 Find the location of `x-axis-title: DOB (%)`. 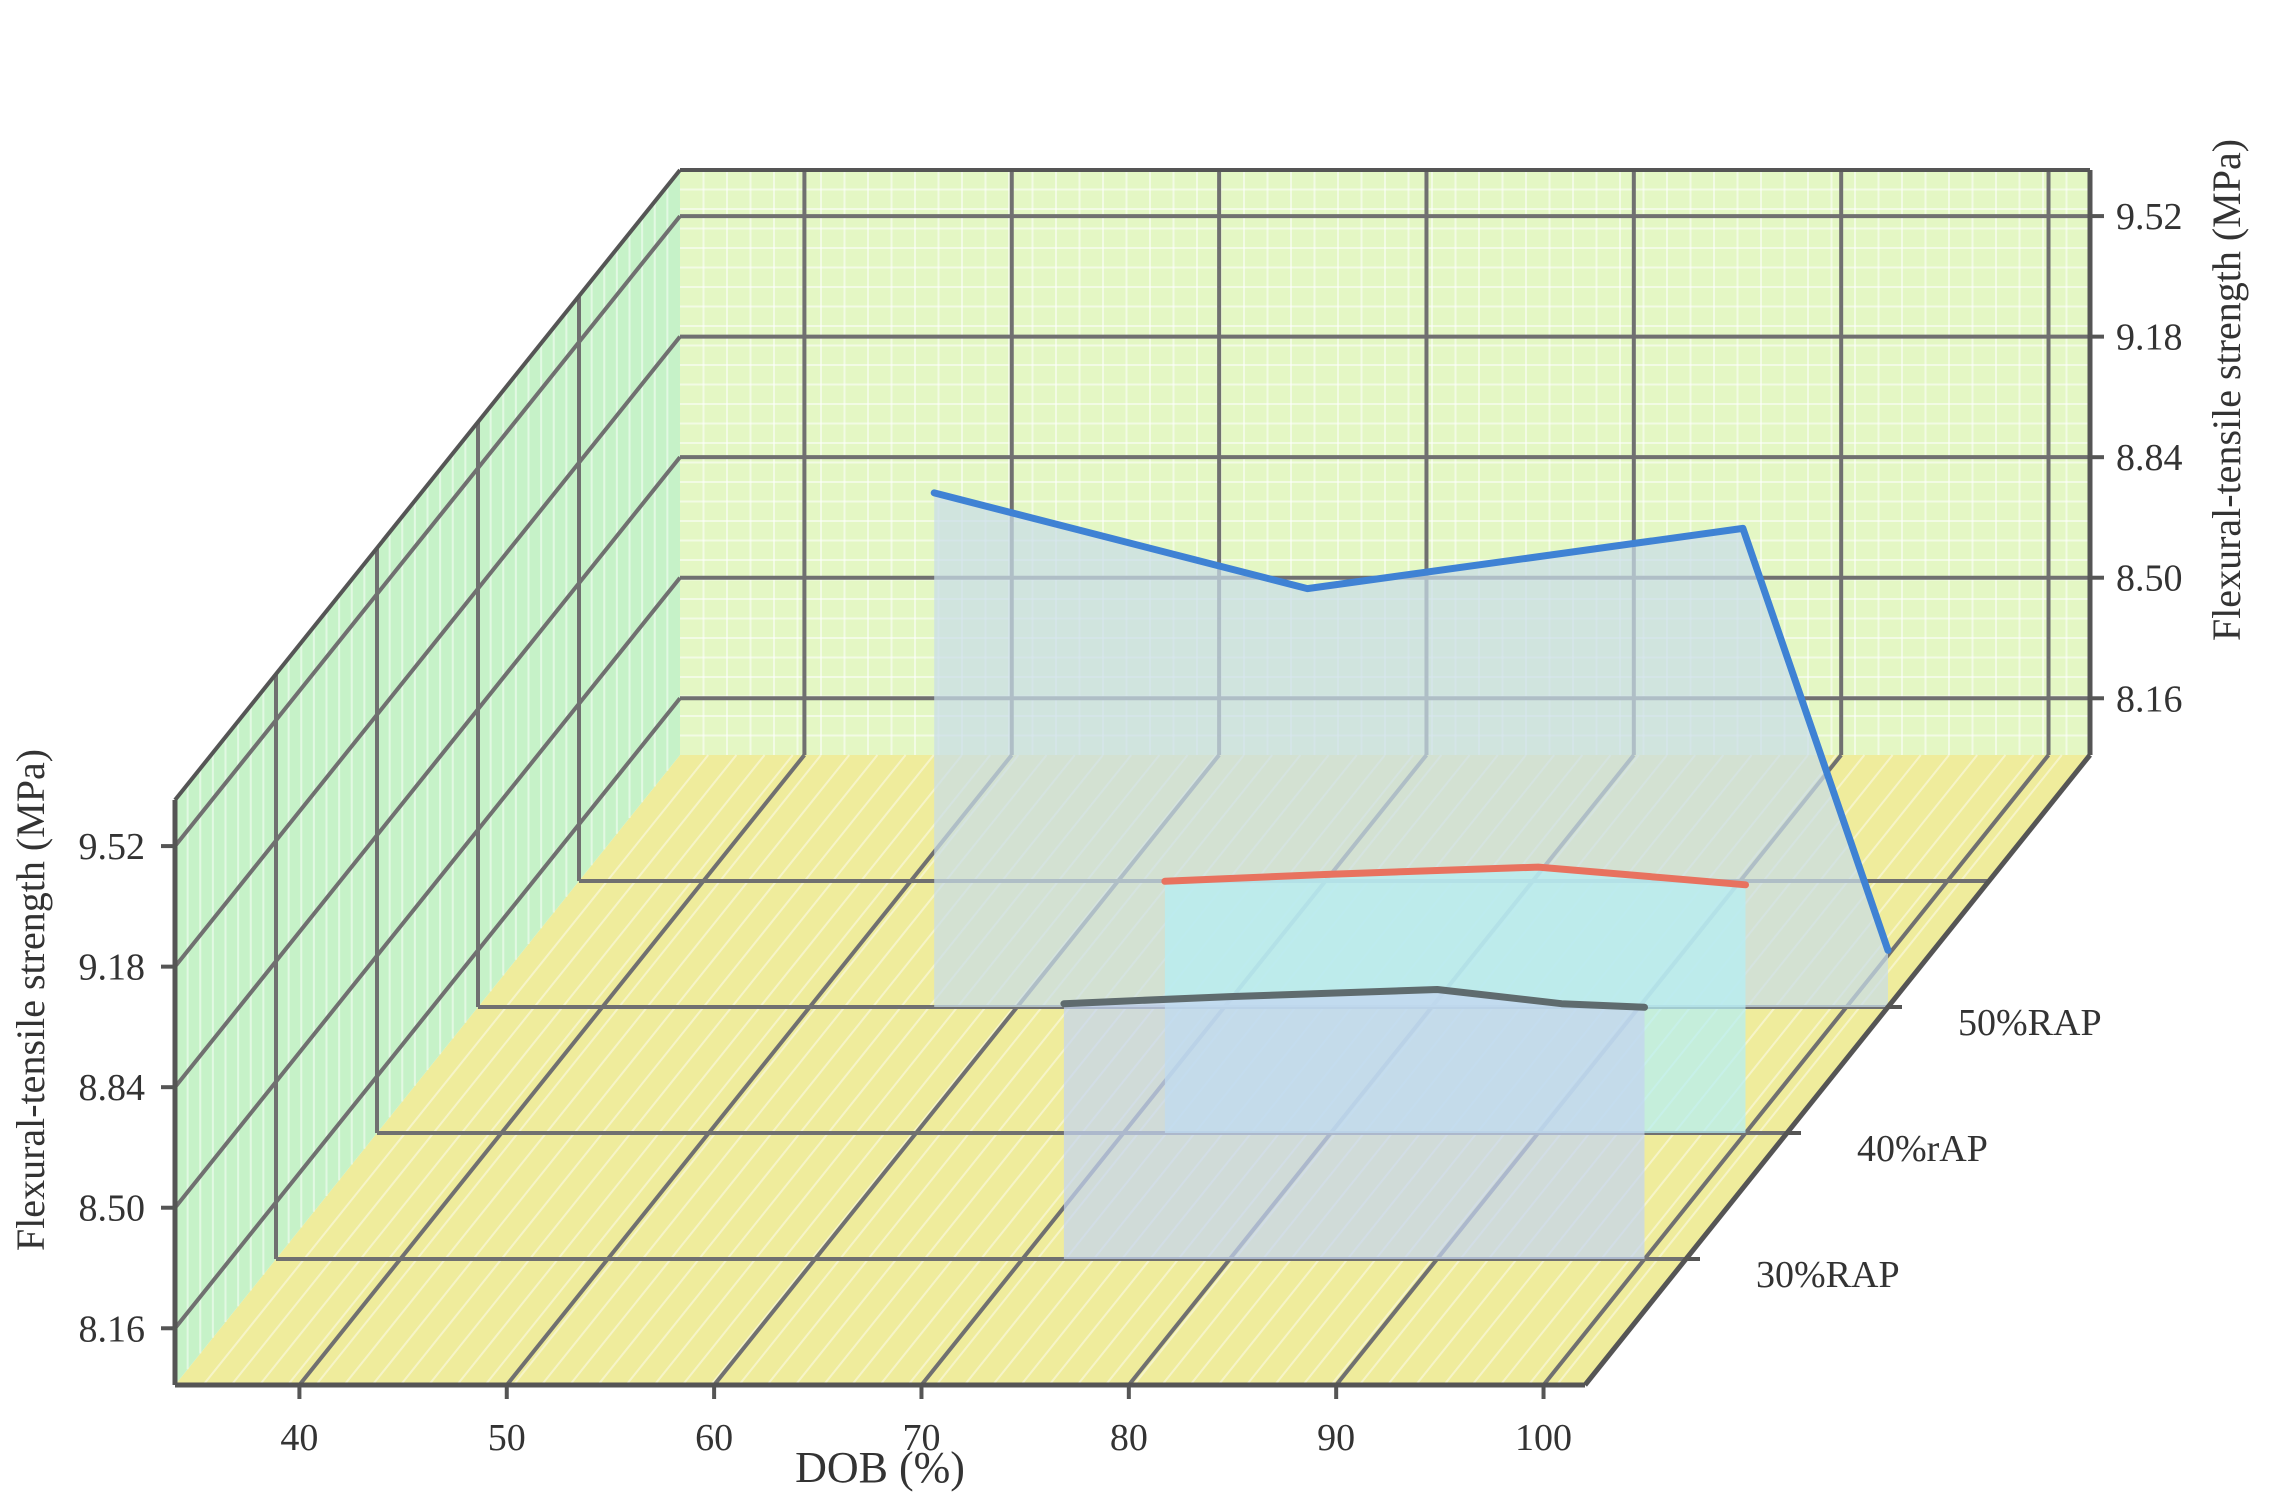

x-axis-title: DOB (%) is located at coordinates (880, 1467).